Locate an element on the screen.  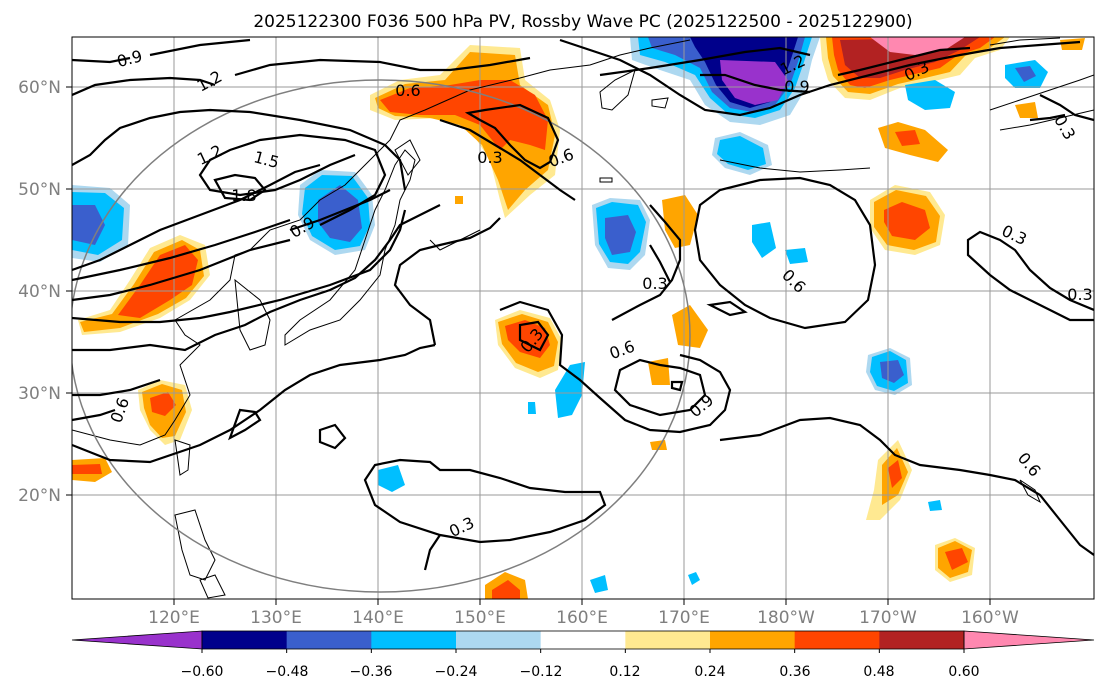
colorbar-tick-label: 0.60 is located at coordinates (963, 672).